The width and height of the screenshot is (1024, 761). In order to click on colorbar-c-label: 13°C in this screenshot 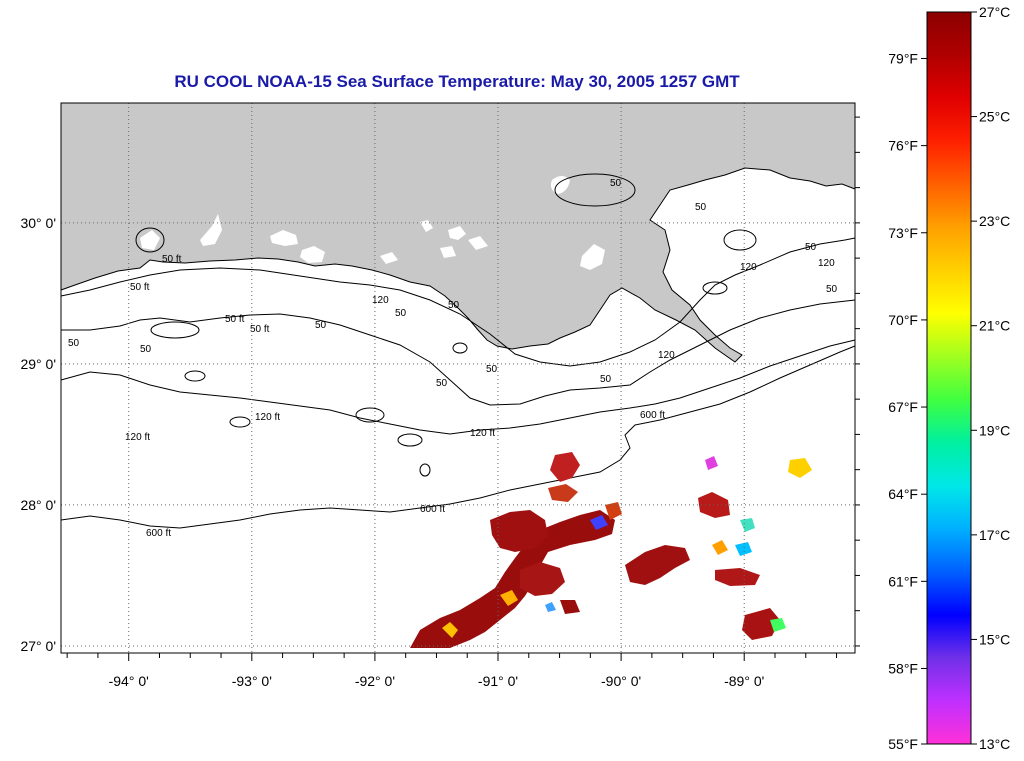, I will do `click(994, 744)`.